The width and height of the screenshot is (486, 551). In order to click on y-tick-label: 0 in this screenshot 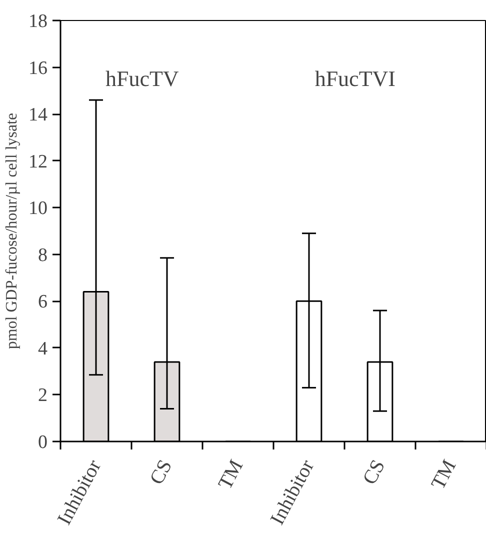, I will do `click(43, 442)`.